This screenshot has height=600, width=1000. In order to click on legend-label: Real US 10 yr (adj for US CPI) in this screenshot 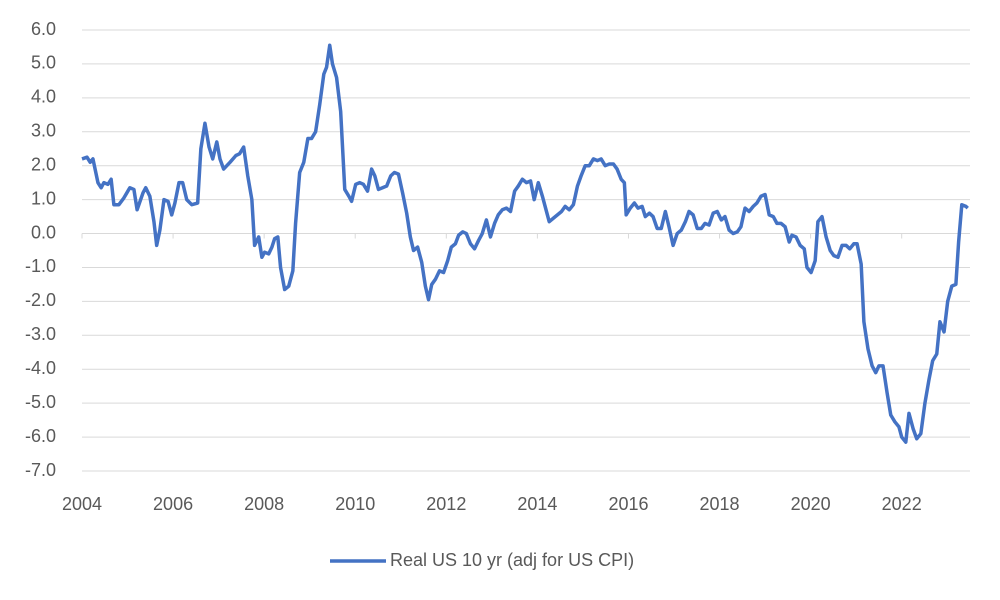, I will do `click(512, 560)`.